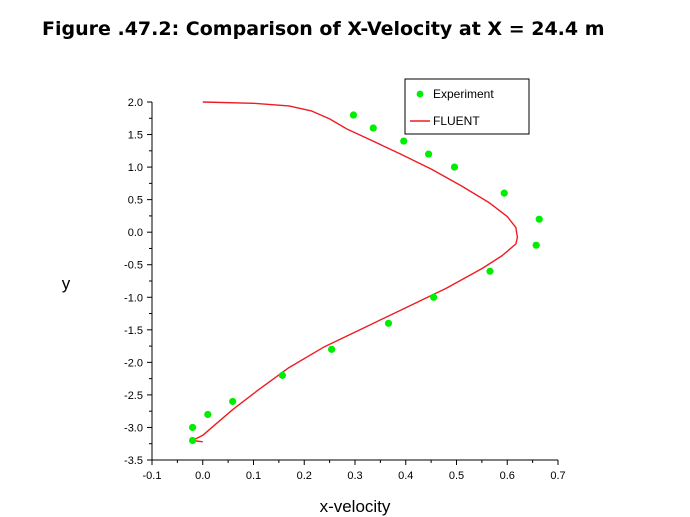 The image size is (690, 517). I want to click on y-tick-label: -1.5, so click(133, 331).